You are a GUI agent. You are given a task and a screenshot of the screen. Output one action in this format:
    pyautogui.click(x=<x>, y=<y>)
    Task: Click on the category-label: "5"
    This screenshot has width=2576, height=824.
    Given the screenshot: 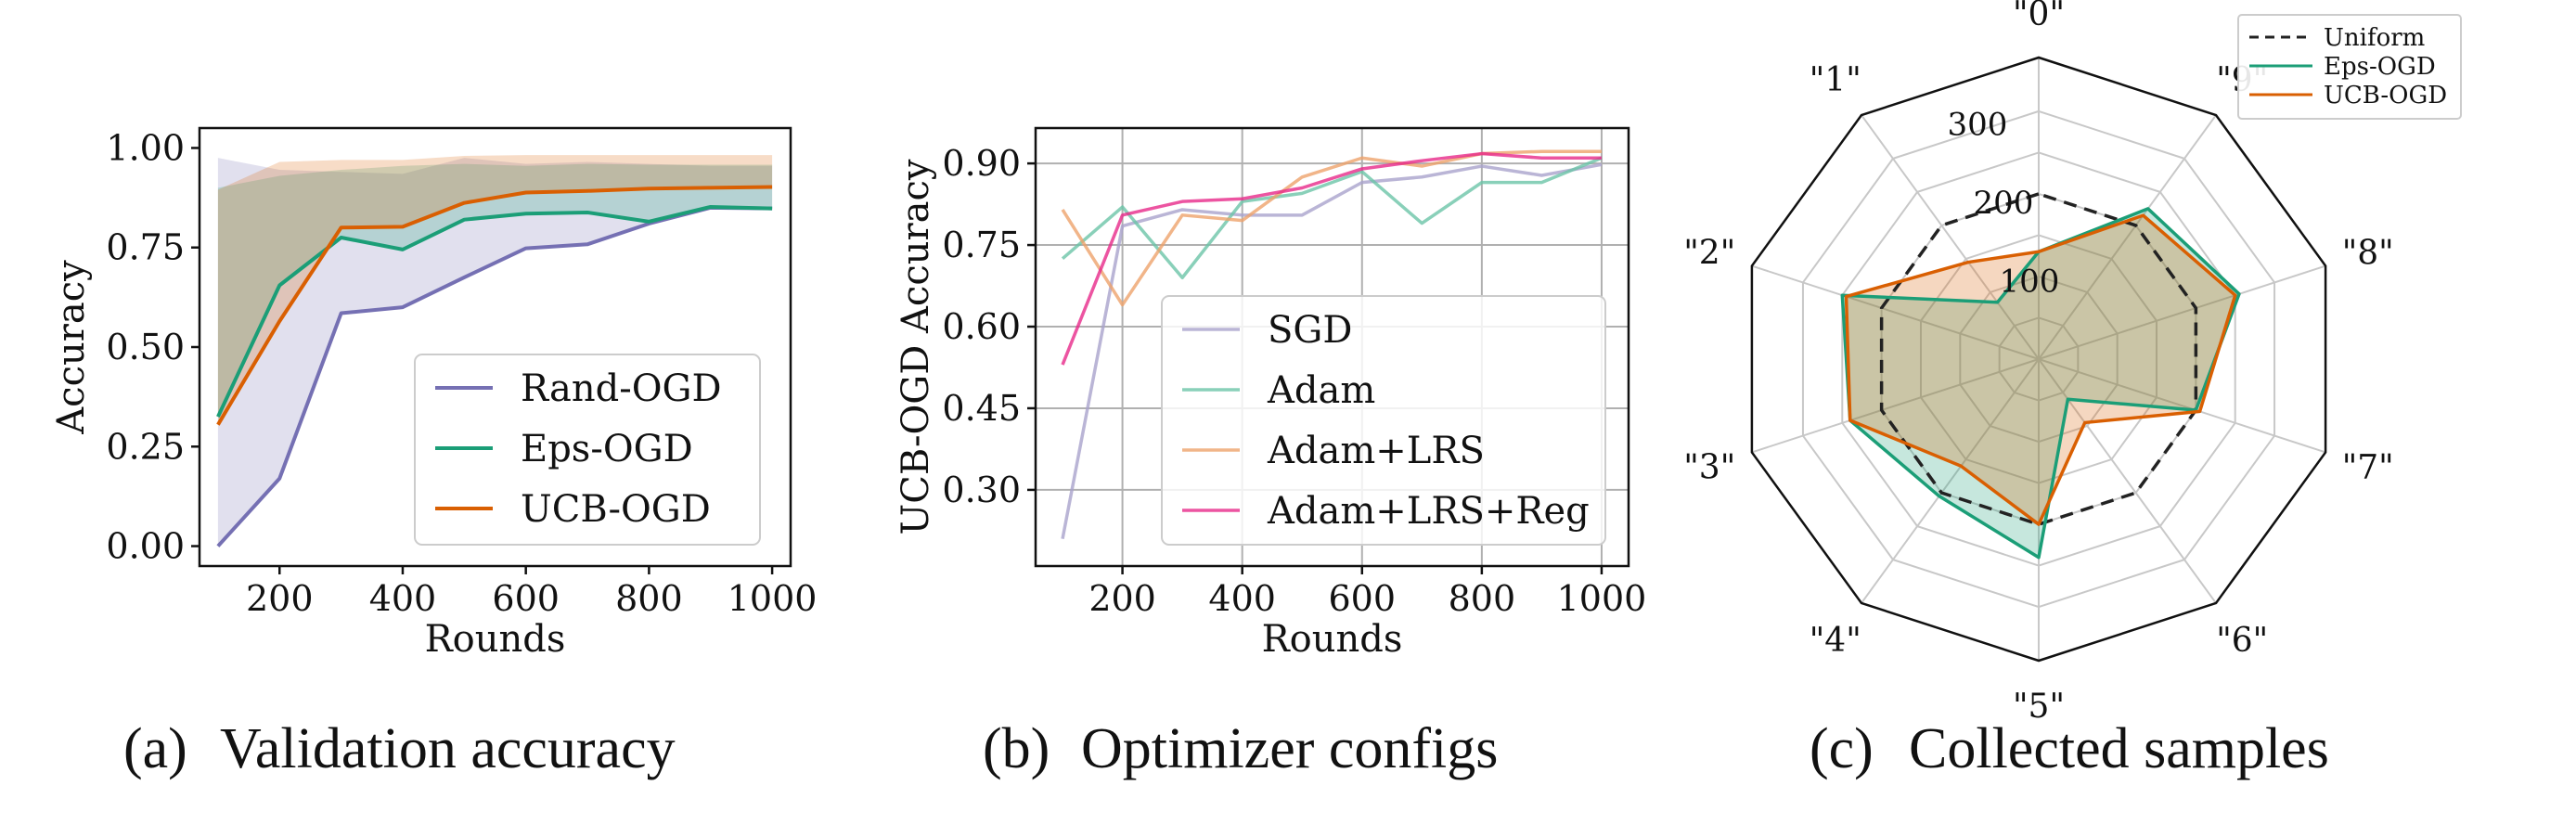 What is the action you would take?
    pyautogui.click(x=2039, y=707)
    